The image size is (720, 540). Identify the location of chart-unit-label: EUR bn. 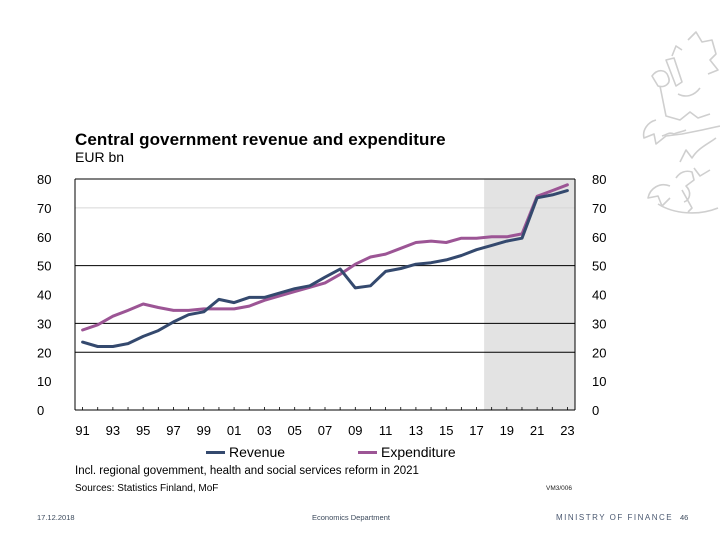
(100, 157).